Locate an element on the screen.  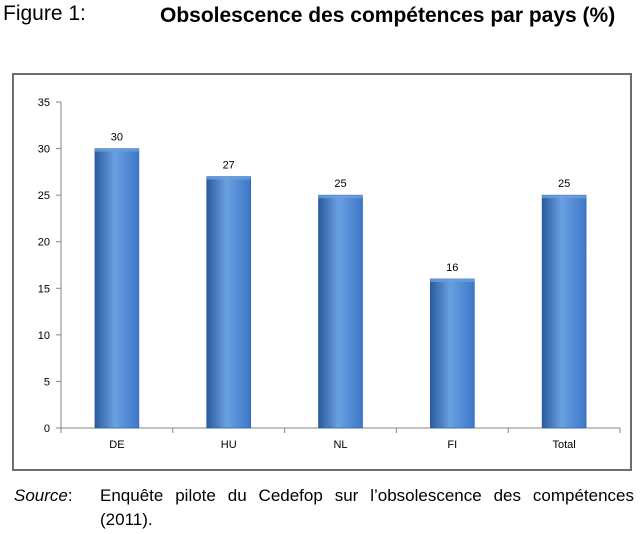
bar-de is located at coordinates (117, 288).